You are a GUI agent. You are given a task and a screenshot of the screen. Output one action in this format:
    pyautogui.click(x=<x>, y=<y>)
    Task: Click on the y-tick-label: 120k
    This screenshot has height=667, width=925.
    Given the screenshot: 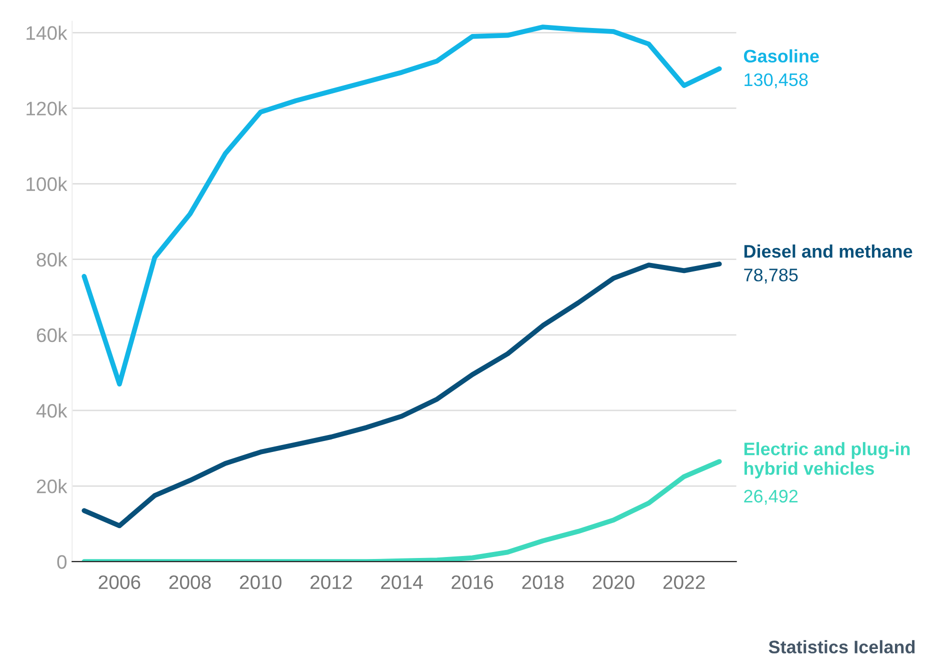 What is the action you would take?
    pyautogui.click(x=47, y=108)
    